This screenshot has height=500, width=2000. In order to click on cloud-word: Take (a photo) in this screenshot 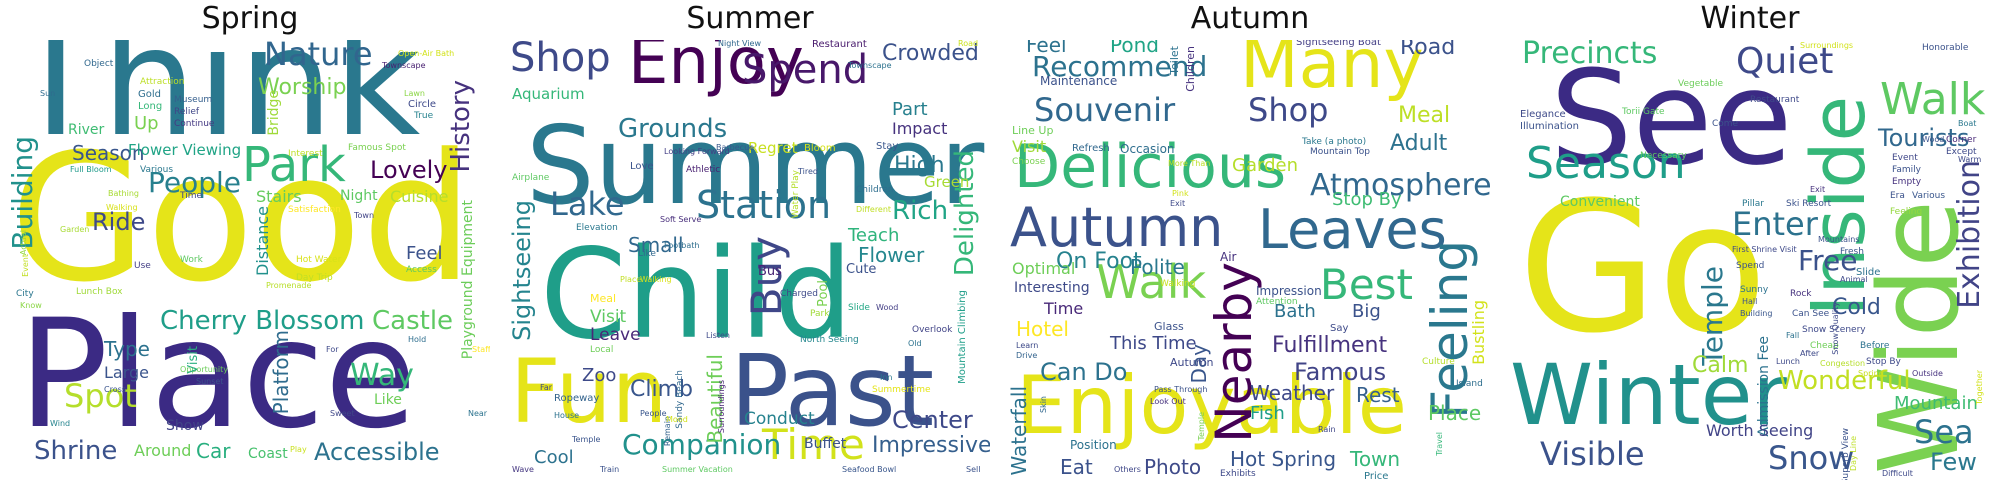, I will do `click(1334, 142)`.